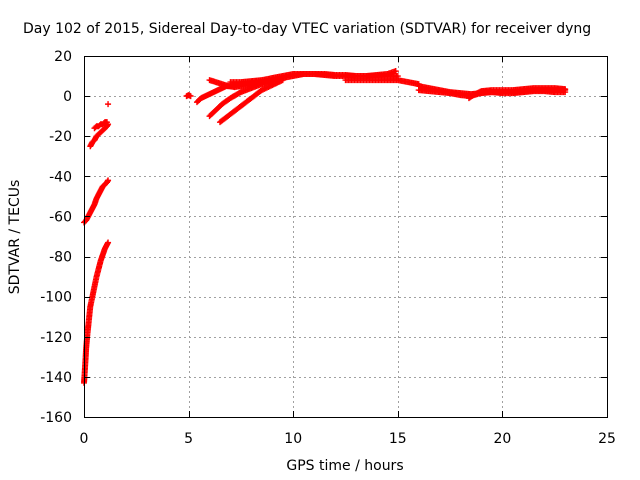  I want to click on y-tick-label: -80, so click(60, 258).